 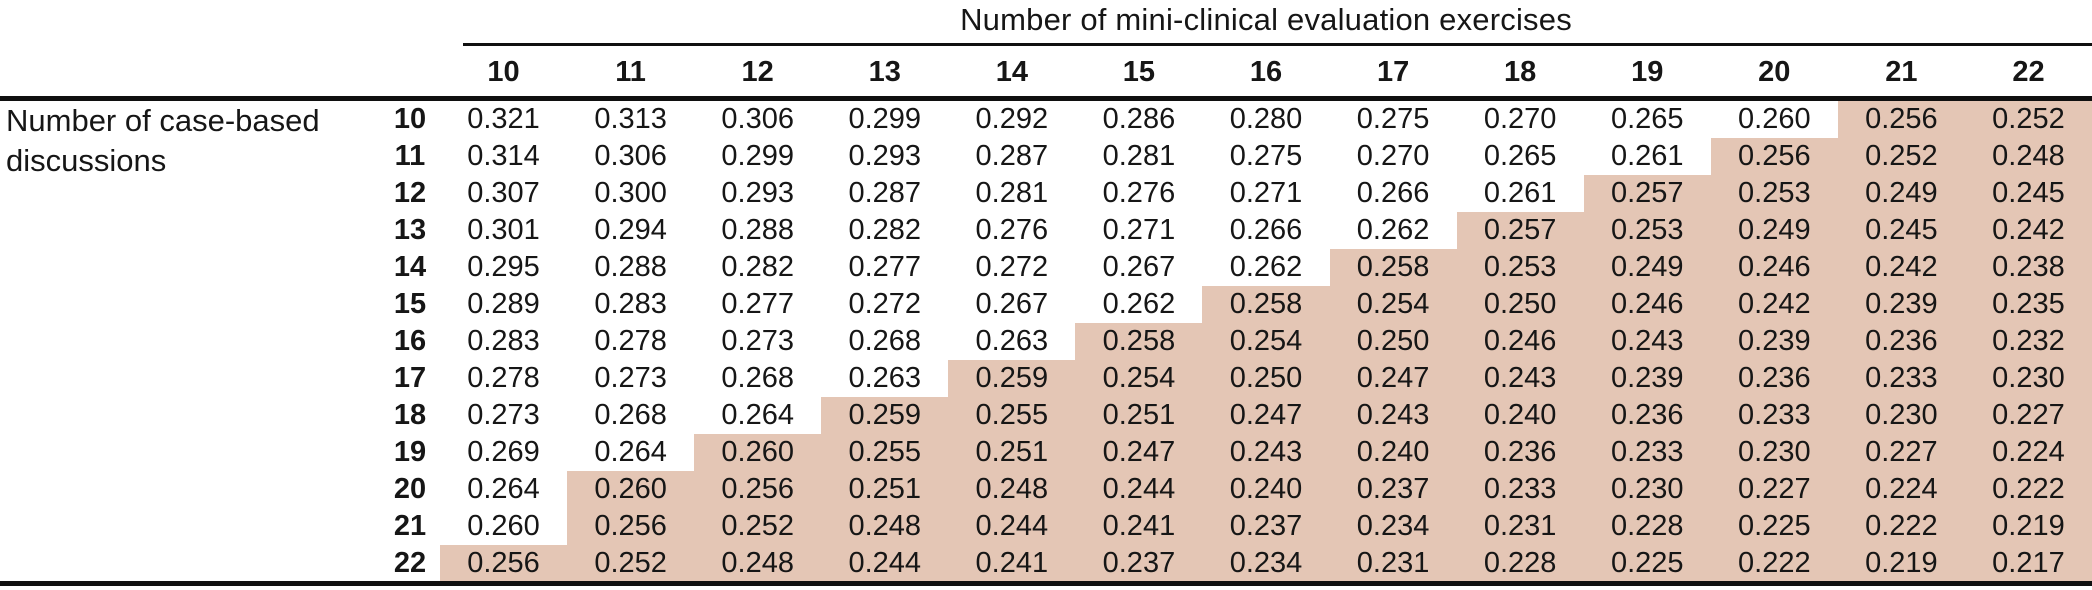 What do you see at coordinates (1520, 193) in the screenshot?
I see `cell-r12-c18: 0.261` at bounding box center [1520, 193].